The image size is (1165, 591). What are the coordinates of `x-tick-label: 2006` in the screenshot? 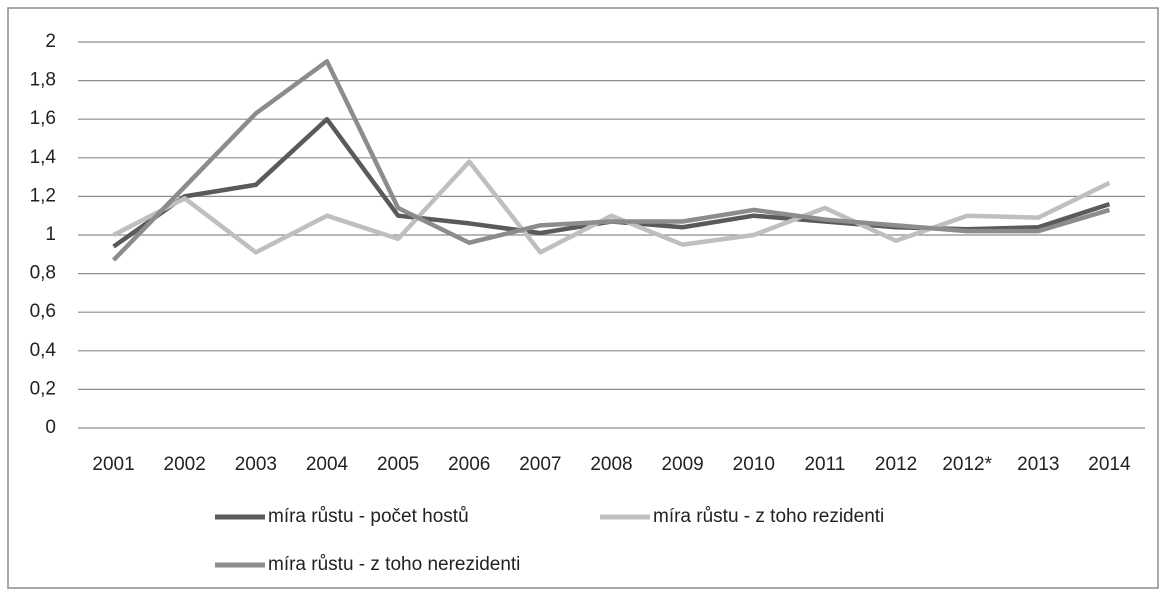 It's located at (469, 464).